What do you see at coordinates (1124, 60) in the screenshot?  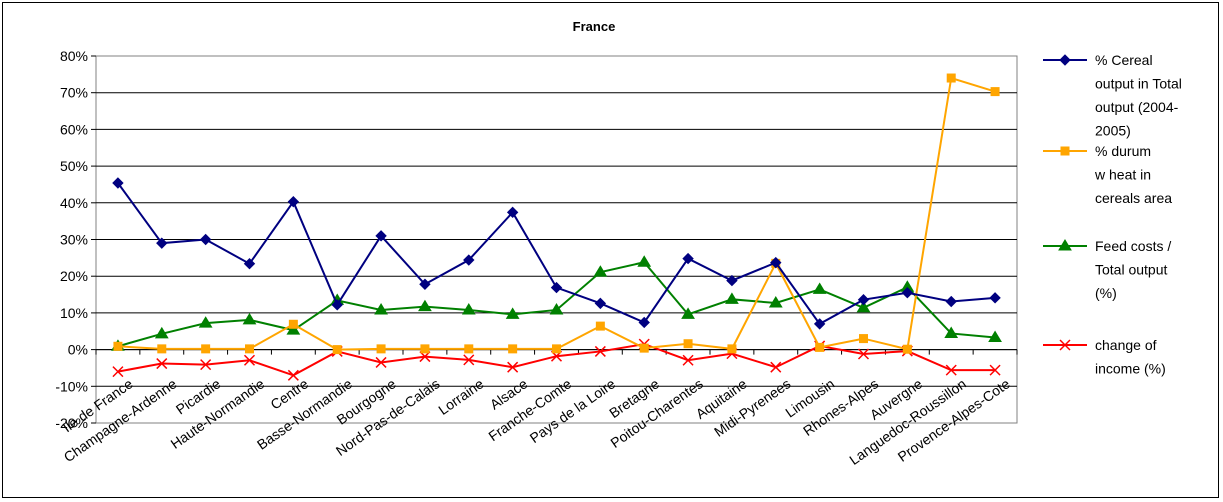 I see `legend-label: % Cereal` at bounding box center [1124, 60].